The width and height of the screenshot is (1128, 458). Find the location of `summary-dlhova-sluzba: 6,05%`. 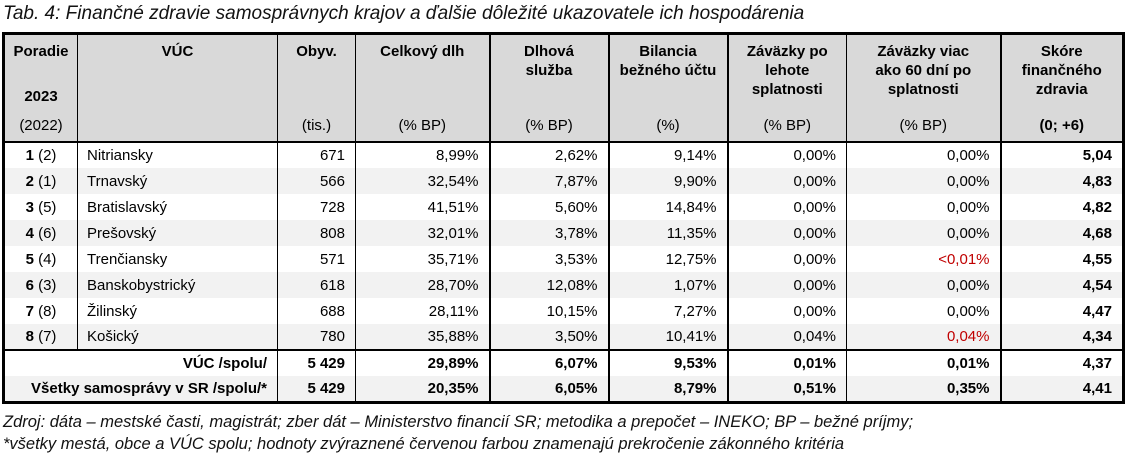

summary-dlhova-sluzba: 6,05% is located at coordinates (548, 389).